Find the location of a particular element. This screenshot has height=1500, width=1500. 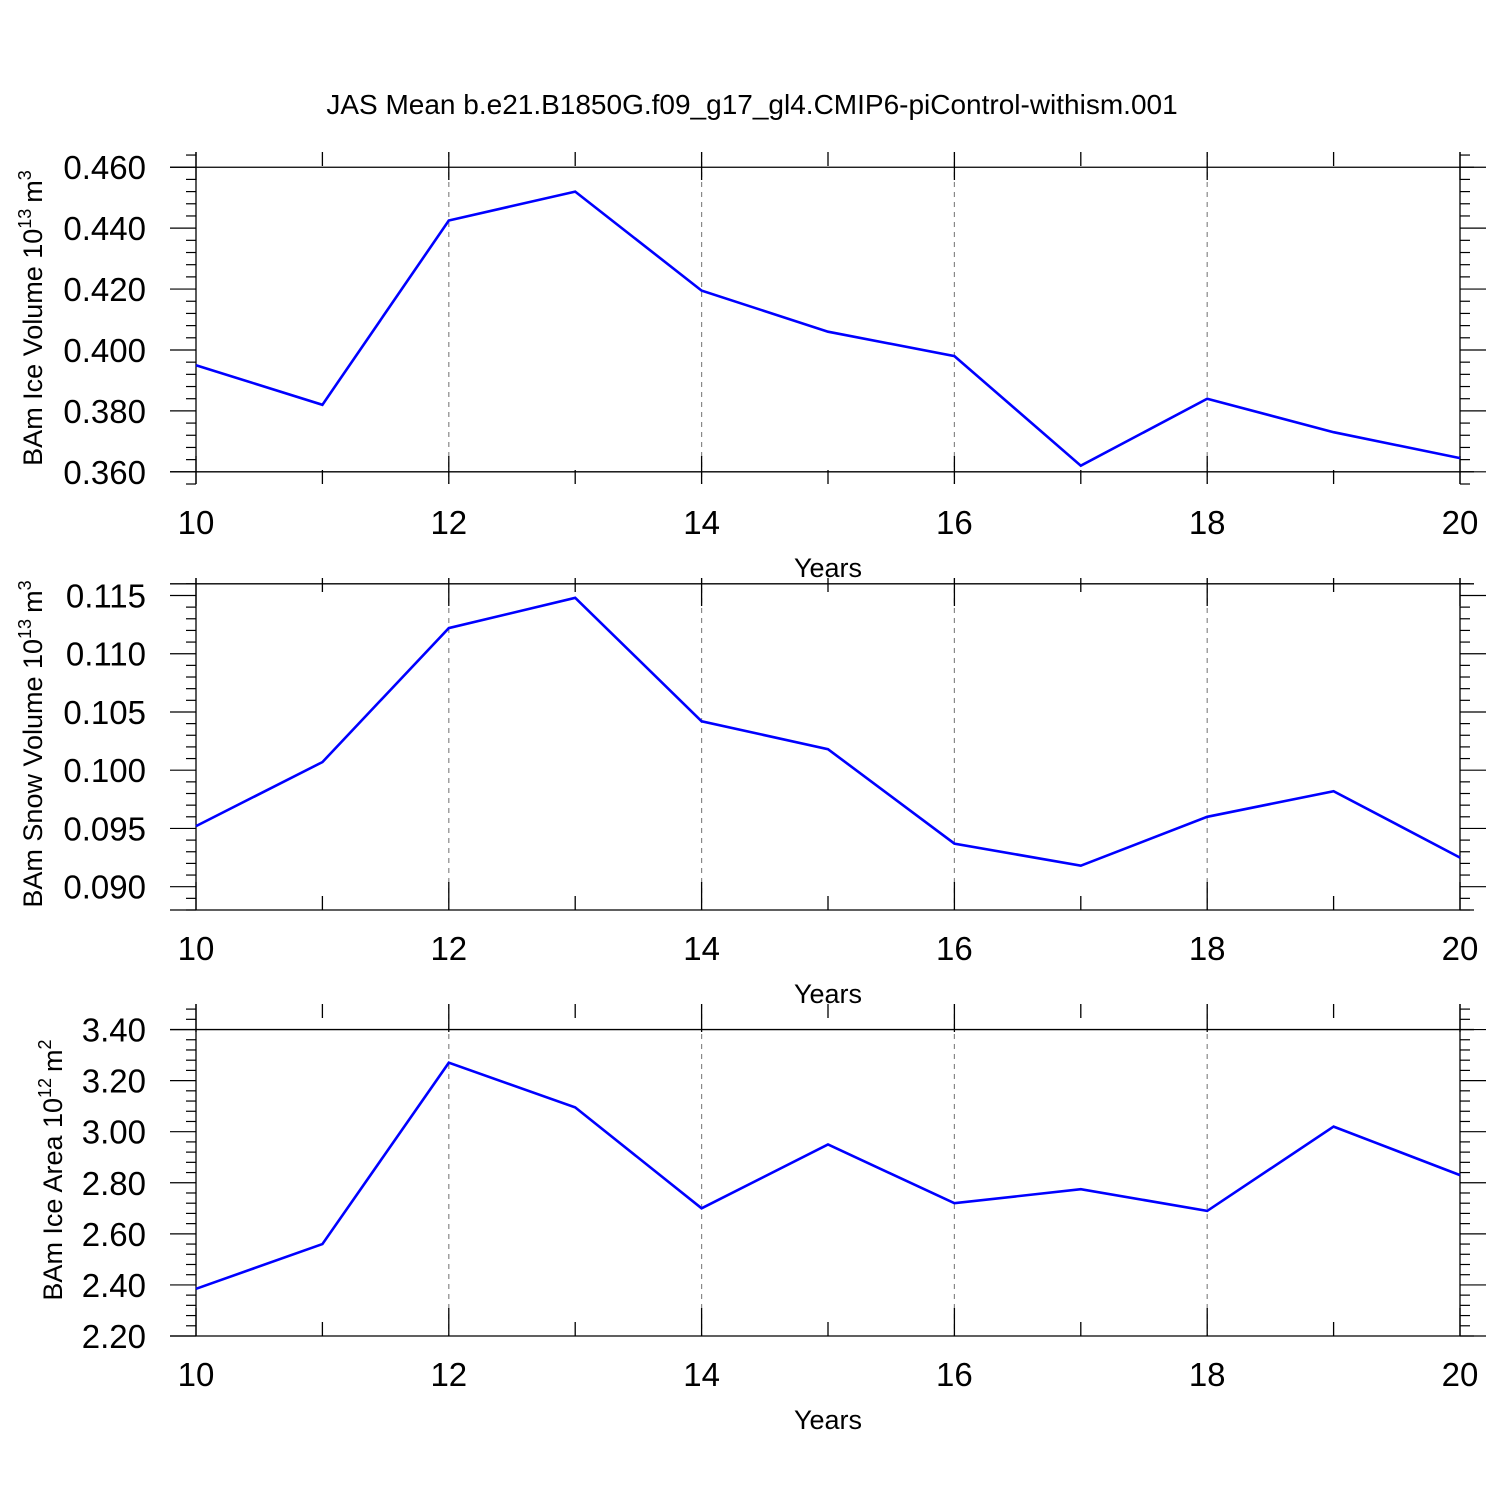

y-tick-label: 0.115 is located at coordinates (106, 595).